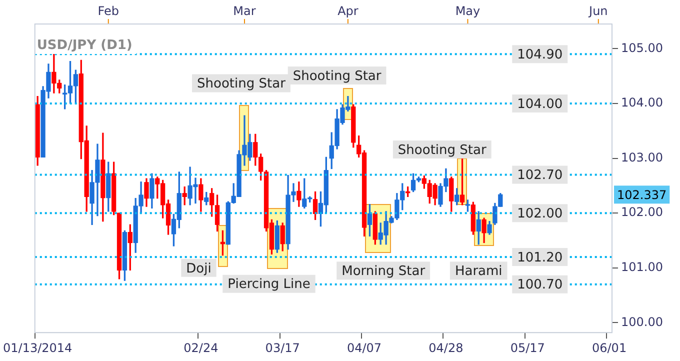  What do you see at coordinates (478, 272) in the screenshot?
I see `annotation: Harami` at bounding box center [478, 272].